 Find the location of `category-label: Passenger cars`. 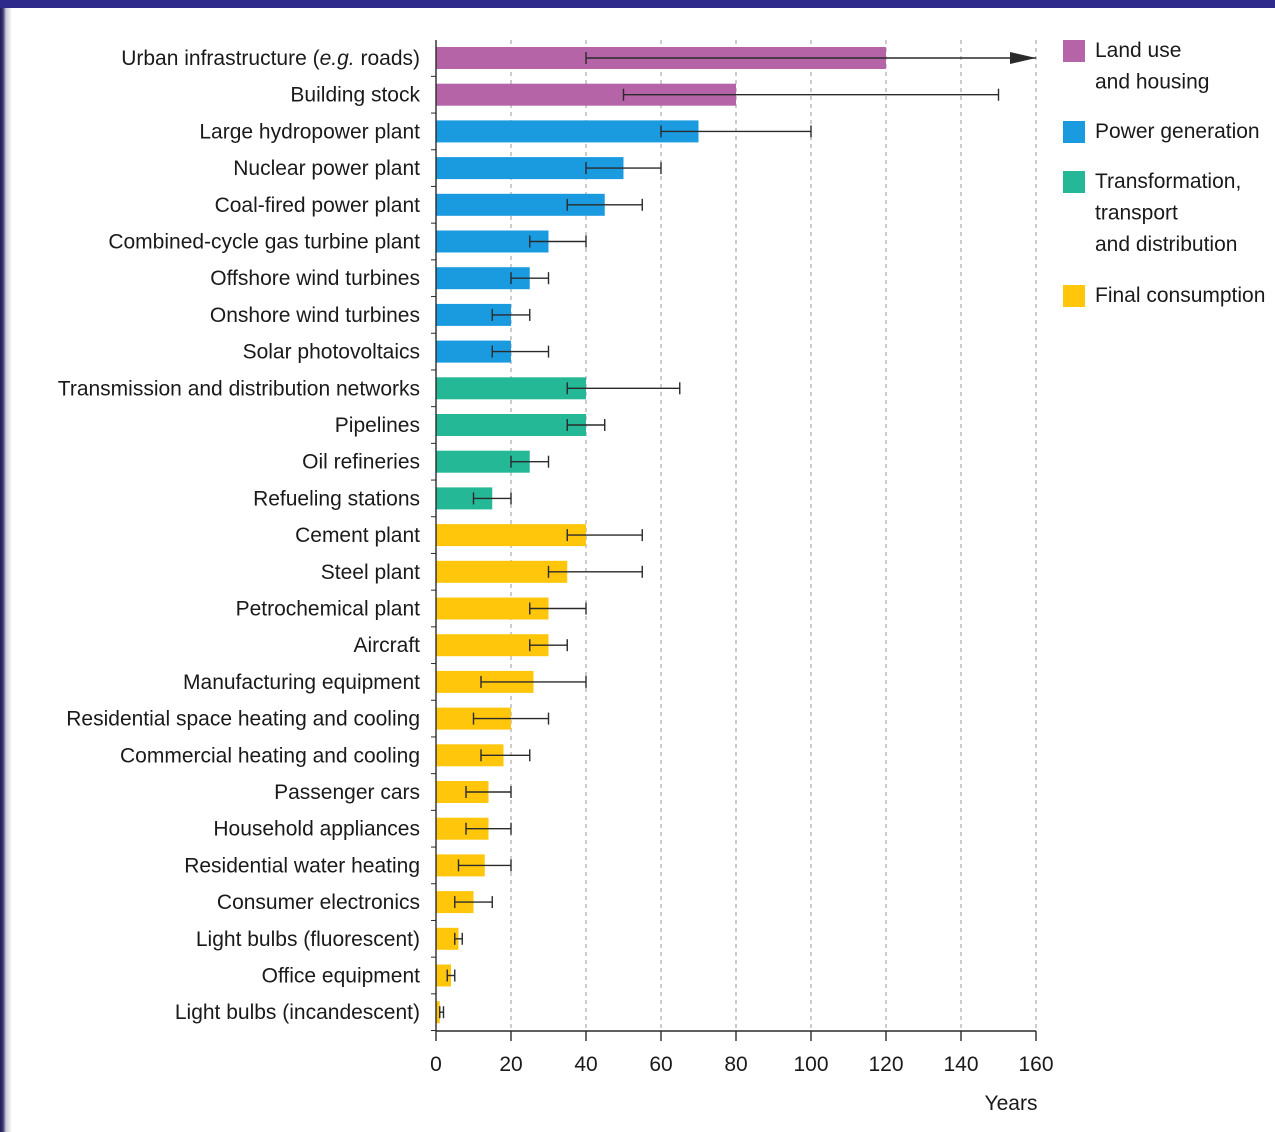

category-label: Passenger cars is located at coordinates (347, 792).